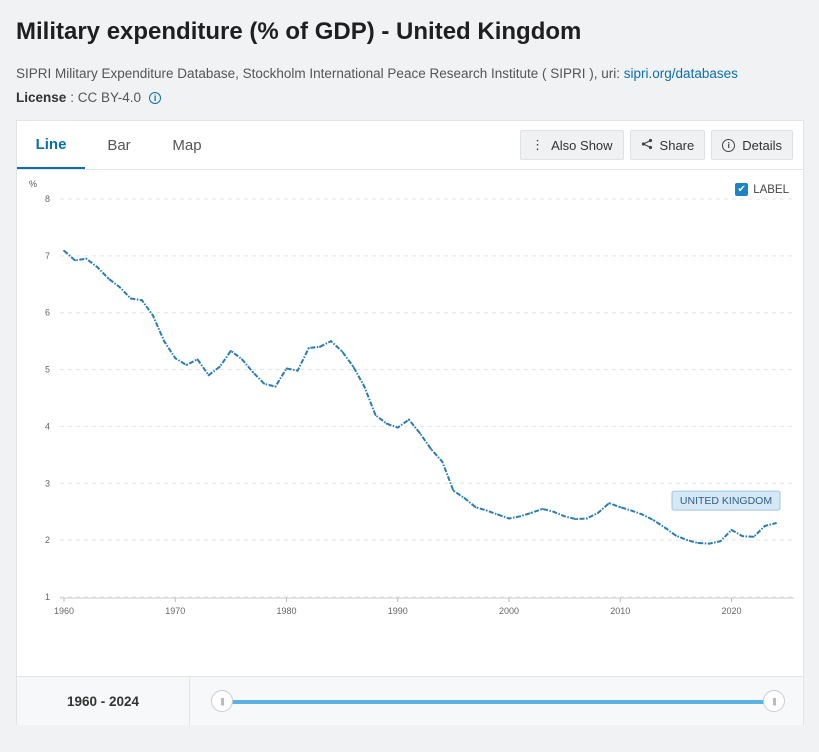 Image resolution: width=819 pixels, height=752 pixels. I want to click on tab-bar: Bar, so click(119, 145).